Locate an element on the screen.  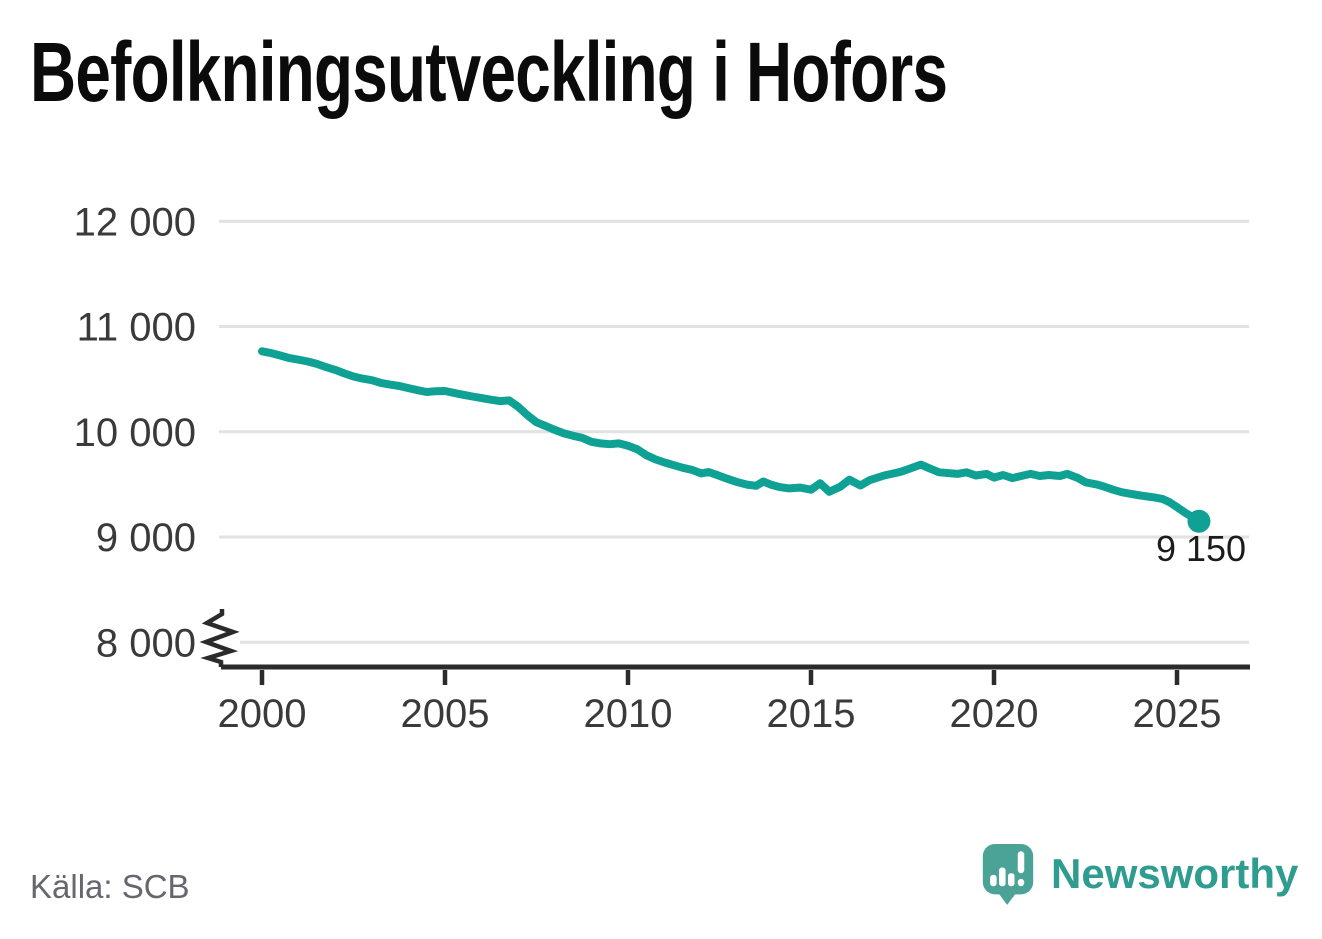
x-tick-label: 2005 is located at coordinates (445, 714).